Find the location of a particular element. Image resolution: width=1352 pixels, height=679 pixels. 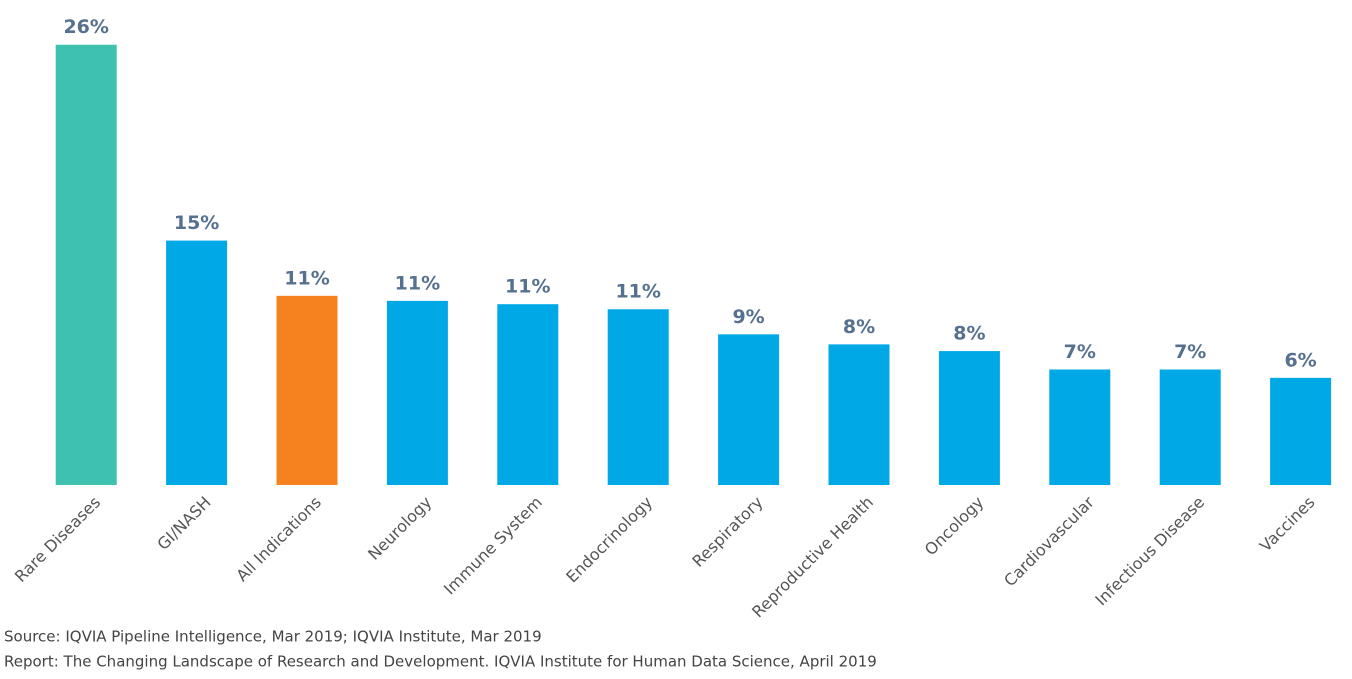

x-tick-label: Rare Diseases is located at coordinates (57, 539).